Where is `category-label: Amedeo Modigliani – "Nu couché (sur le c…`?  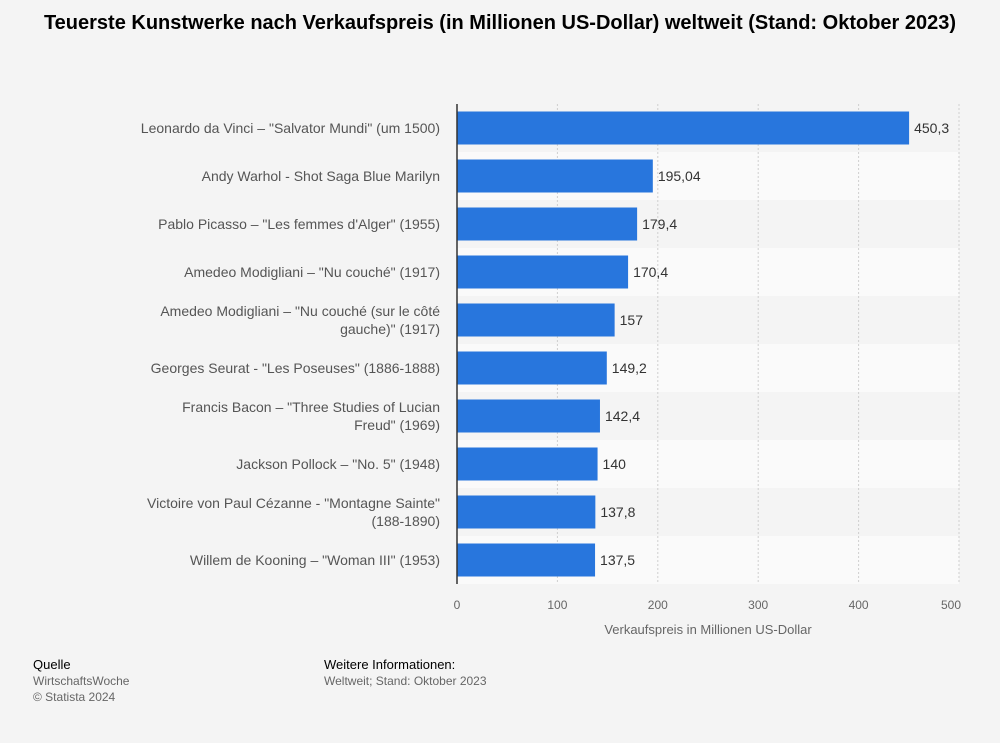 category-label: Amedeo Modigliani – "Nu couché (sur le c… is located at coordinates (300, 320).